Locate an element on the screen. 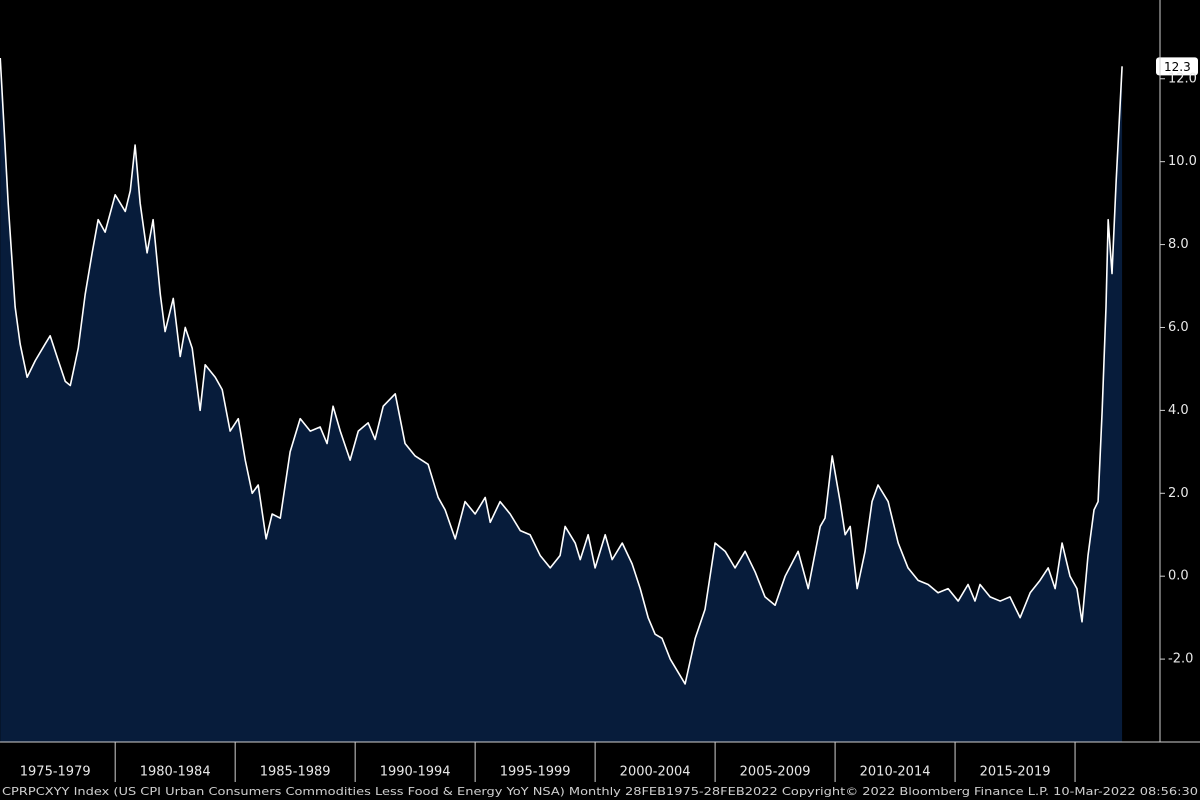  y-tick-label: 8.0 is located at coordinates (1178, 244).